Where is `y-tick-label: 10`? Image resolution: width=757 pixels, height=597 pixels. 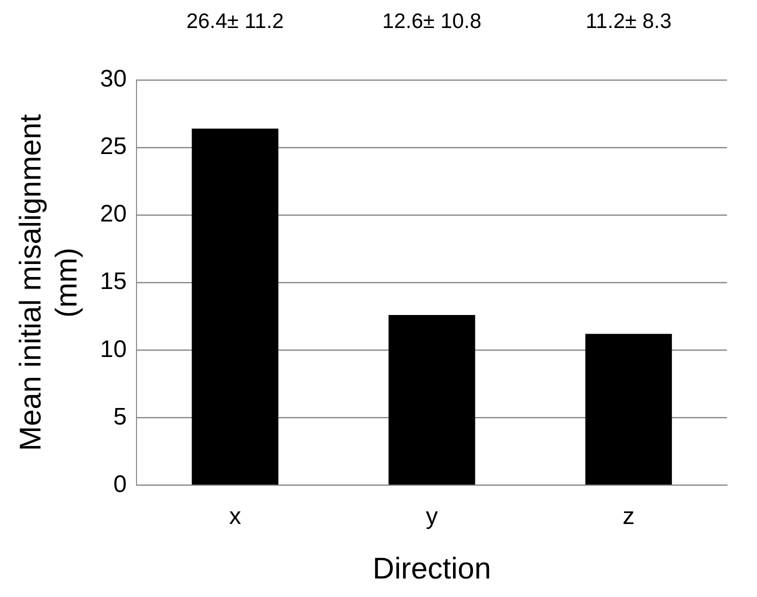
y-tick-label: 10 is located at coordinates (113, 349).